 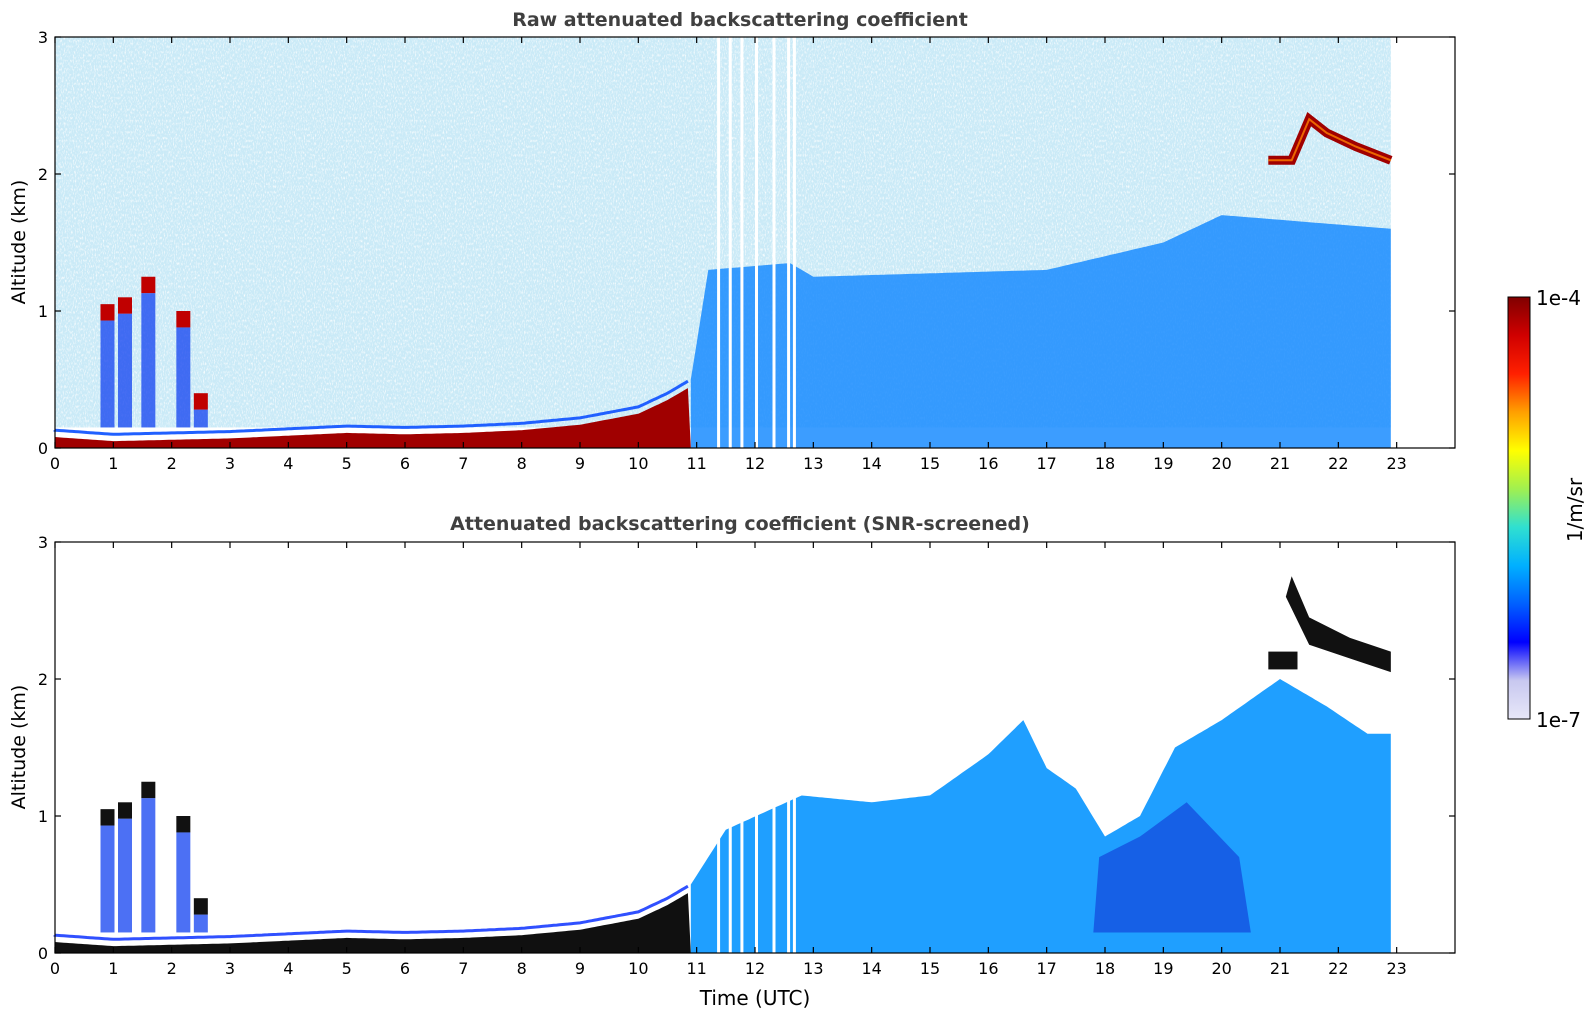 I want to click on x-axis-label: Time (UTC), so click(x=755, y=998).